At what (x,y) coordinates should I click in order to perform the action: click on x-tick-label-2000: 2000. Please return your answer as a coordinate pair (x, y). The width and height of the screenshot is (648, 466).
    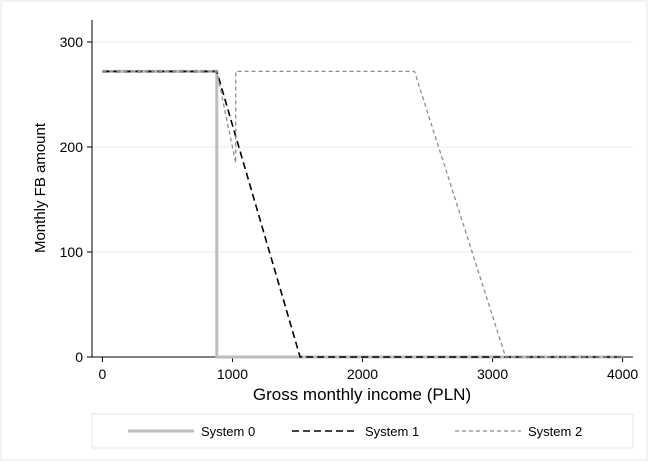
    Looking at the image, I should click on (362, 374).